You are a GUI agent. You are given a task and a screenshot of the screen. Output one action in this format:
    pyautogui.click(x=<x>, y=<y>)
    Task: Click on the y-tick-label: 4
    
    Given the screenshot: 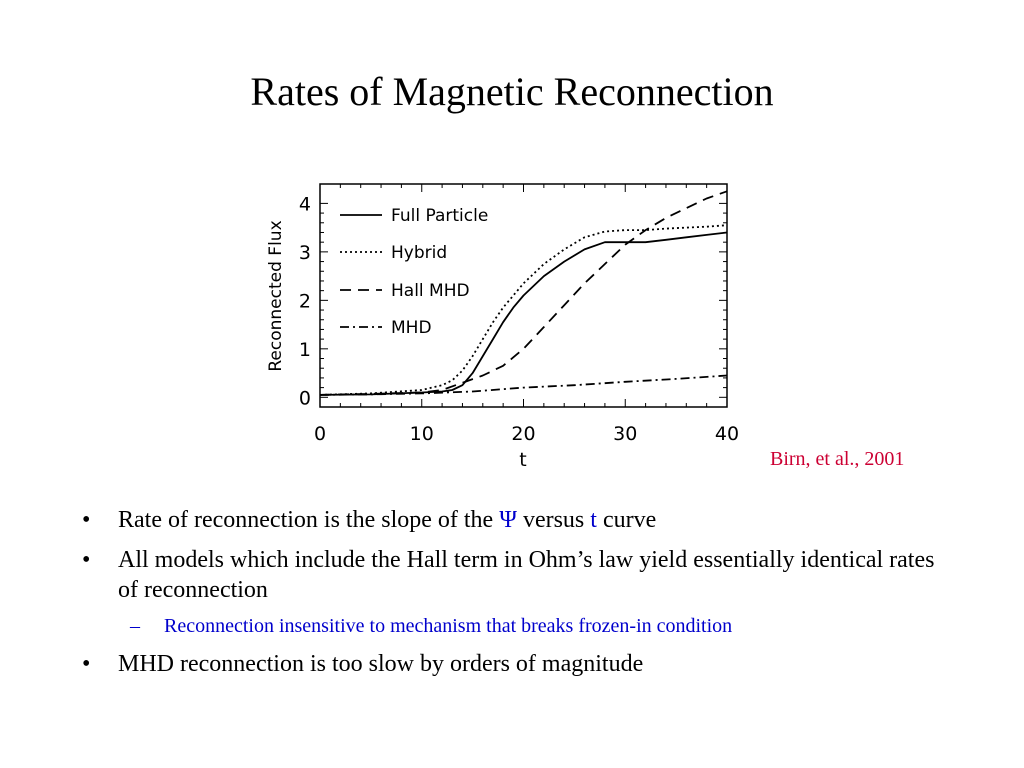 What is the action you would take?
    pyautogui.click(x=305, y=204)
    